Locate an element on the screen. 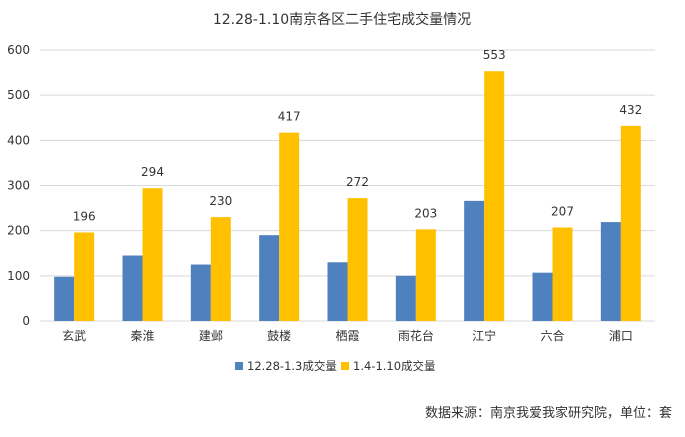 The image size is (685, 437). x-tick-label: 栖霞 is located at coordinates (347, 335).